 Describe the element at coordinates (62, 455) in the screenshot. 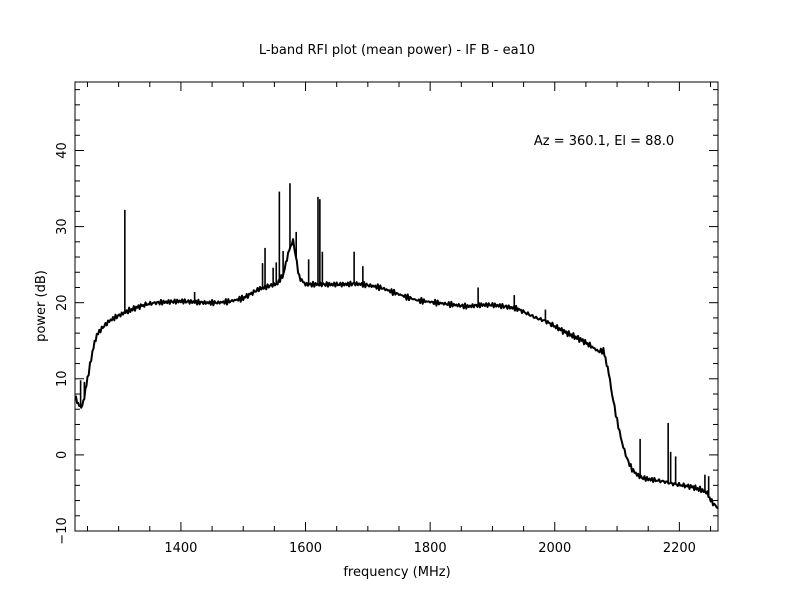

I see `y-tick-label: 0` at that location.